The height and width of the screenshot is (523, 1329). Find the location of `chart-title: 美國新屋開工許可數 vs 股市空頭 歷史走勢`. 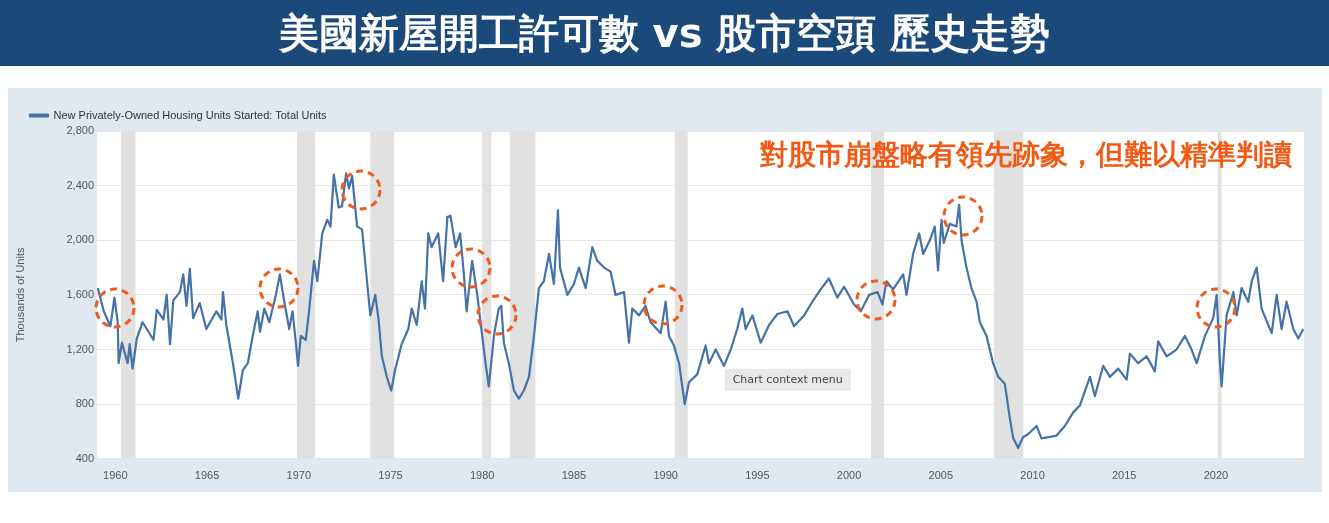

chart-title: 美國新屋開工許可數 vs 股市空頭 歷史走勢 is located at coordinates (664, 33).